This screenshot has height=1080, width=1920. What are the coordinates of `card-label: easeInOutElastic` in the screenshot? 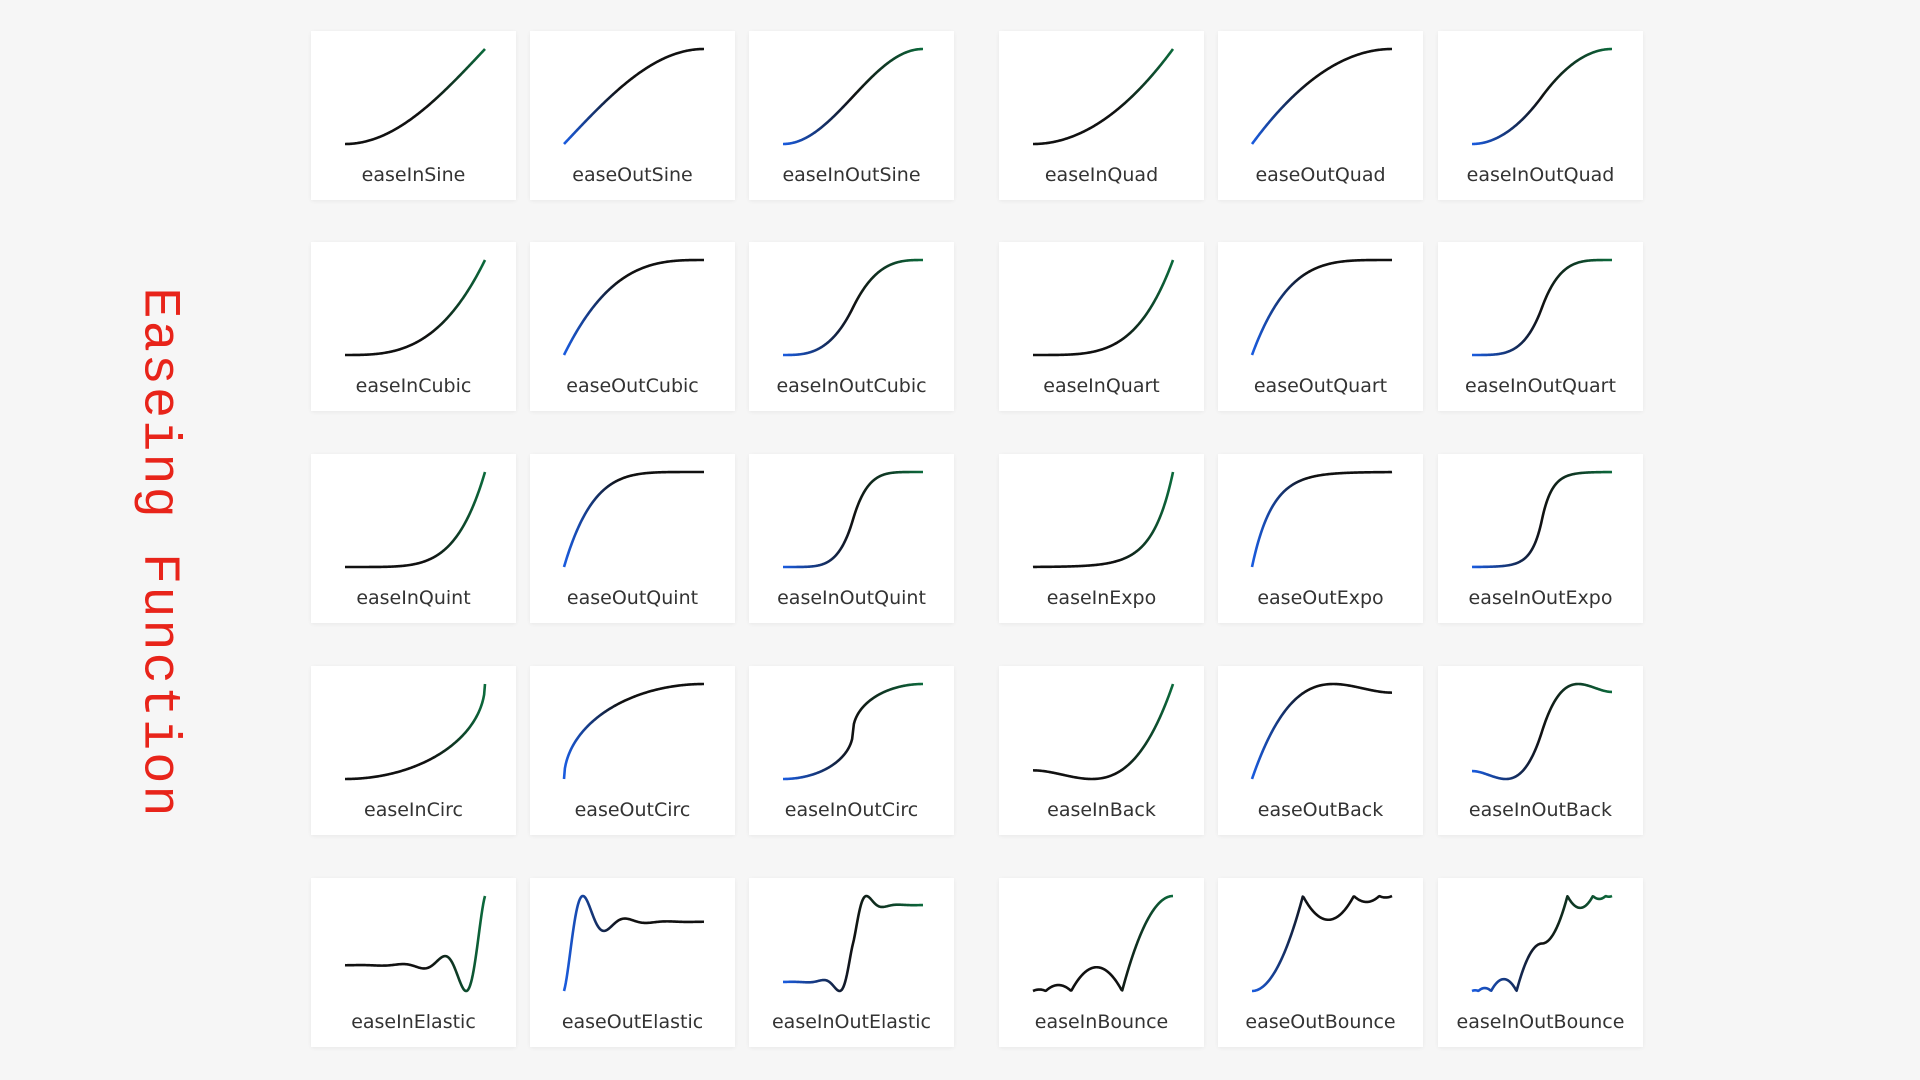 It's located at (851, 1022).